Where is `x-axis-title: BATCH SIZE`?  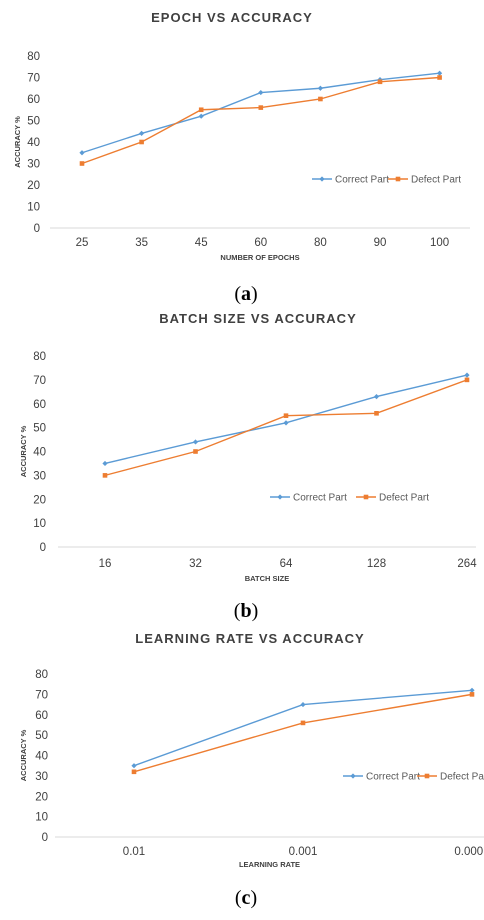 x-axis-title: BATCH SIZE is located at coordinates (267, 578).